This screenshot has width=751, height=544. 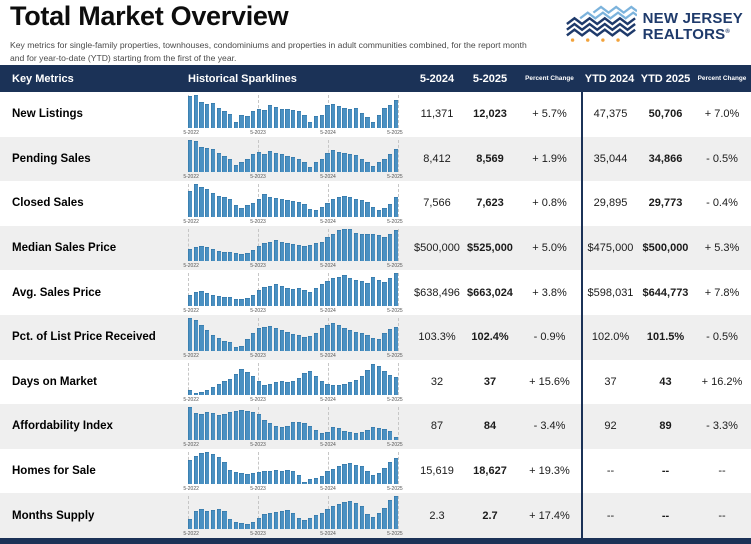 I want to click on value-5-2024: $500,000, so click(x=437, y=248).